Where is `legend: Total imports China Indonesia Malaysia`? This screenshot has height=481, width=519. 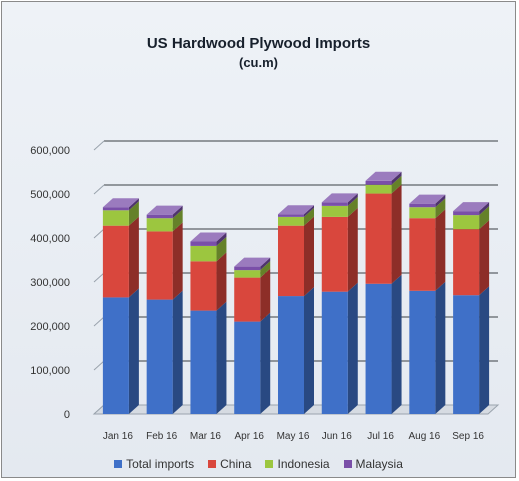
legend: Total imports China Indonesia Malaysia is located at coordinates (258, 464).